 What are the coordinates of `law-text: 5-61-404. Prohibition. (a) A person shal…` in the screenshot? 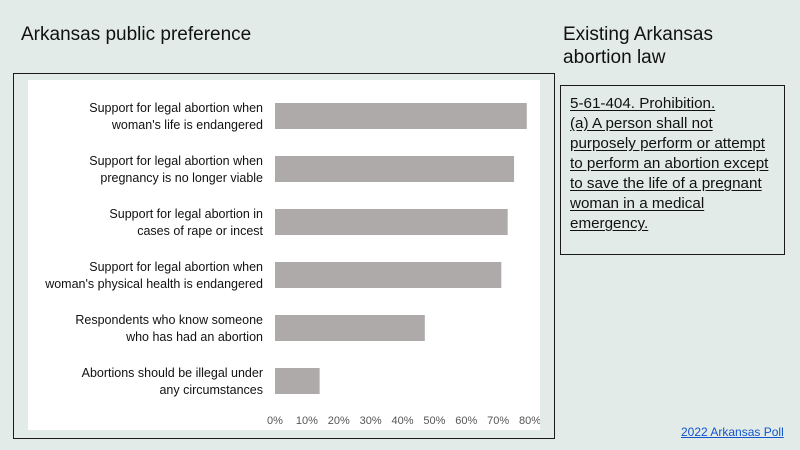 It's located at (669, 163).